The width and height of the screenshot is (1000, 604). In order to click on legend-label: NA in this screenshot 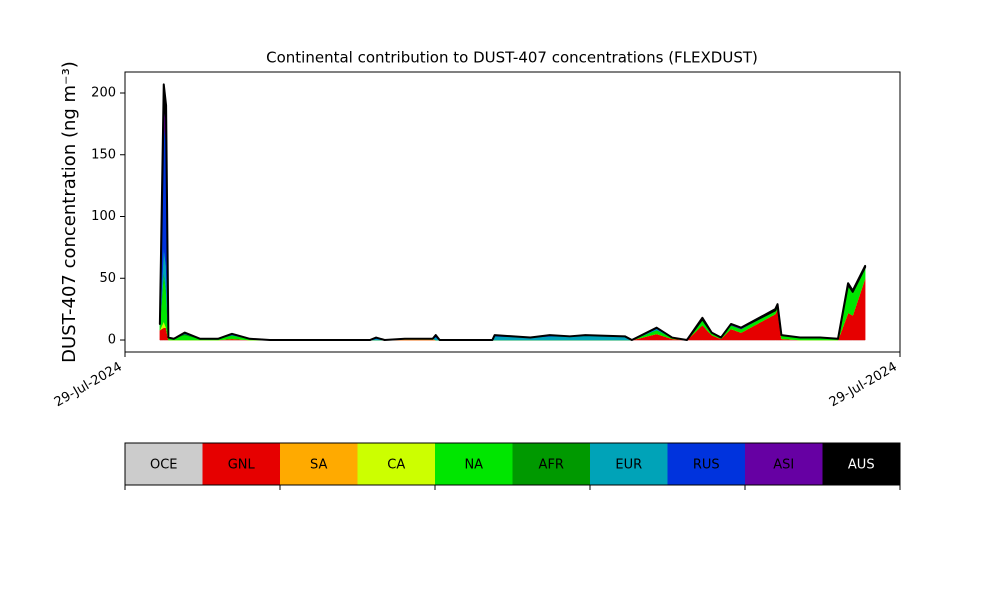, I will do `click(473, 465)`.